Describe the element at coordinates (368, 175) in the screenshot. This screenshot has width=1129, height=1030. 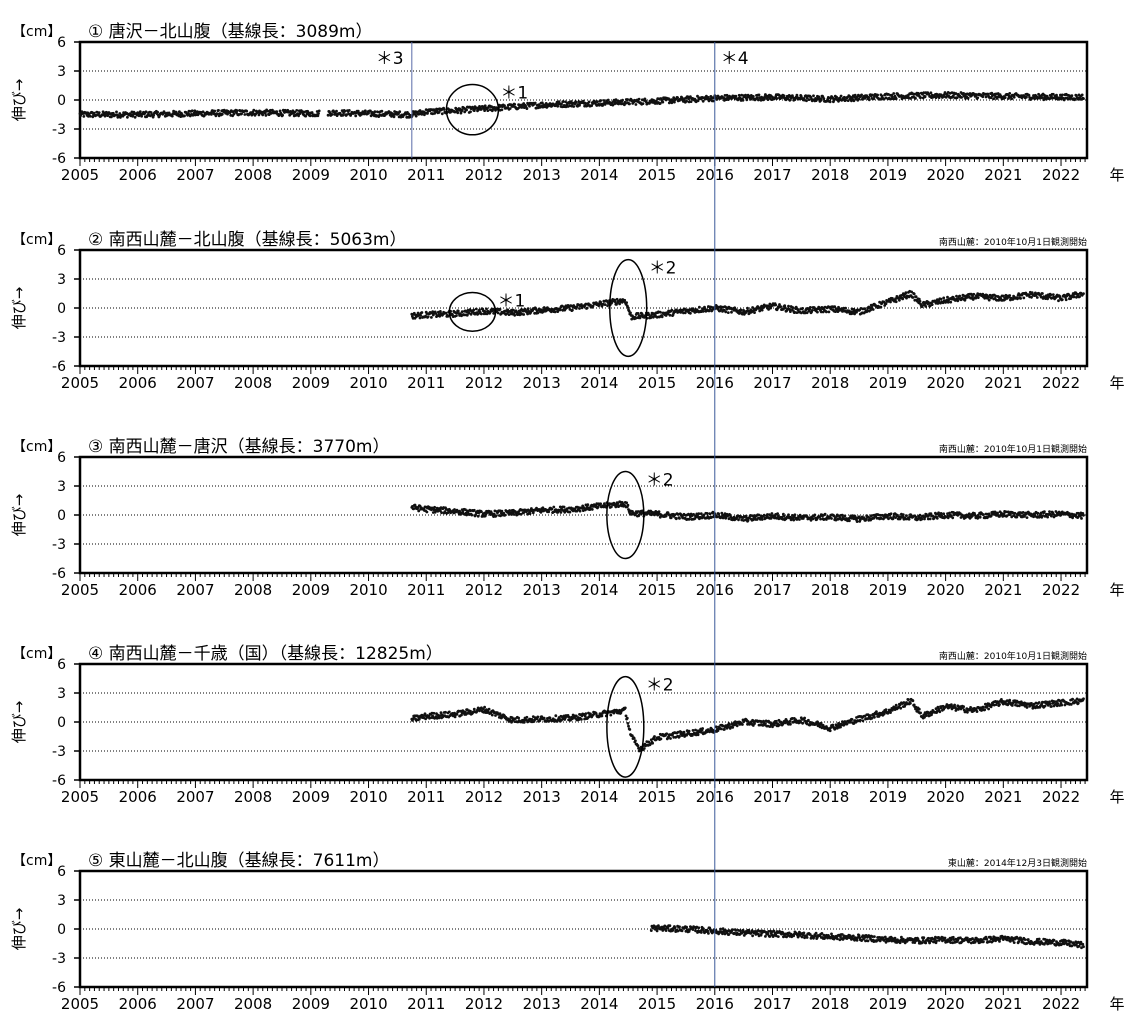
I see `x-tick-label: 2010` at that location.